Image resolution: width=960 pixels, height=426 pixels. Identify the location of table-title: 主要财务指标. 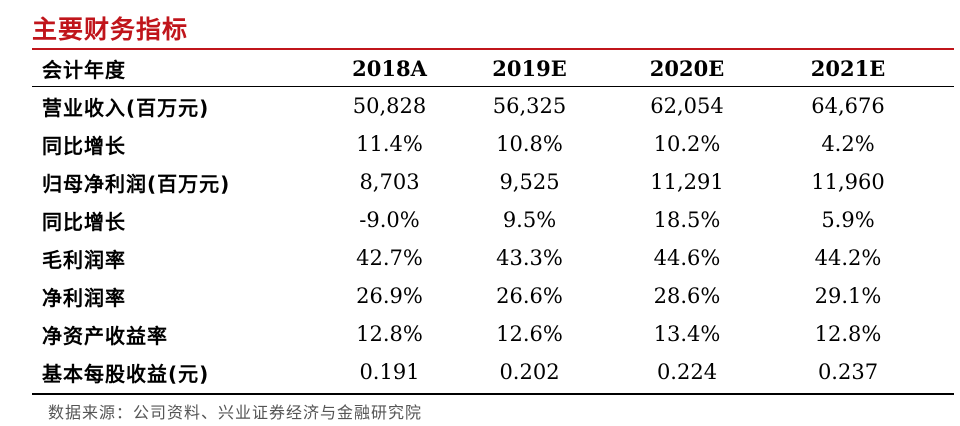
(110, 29).